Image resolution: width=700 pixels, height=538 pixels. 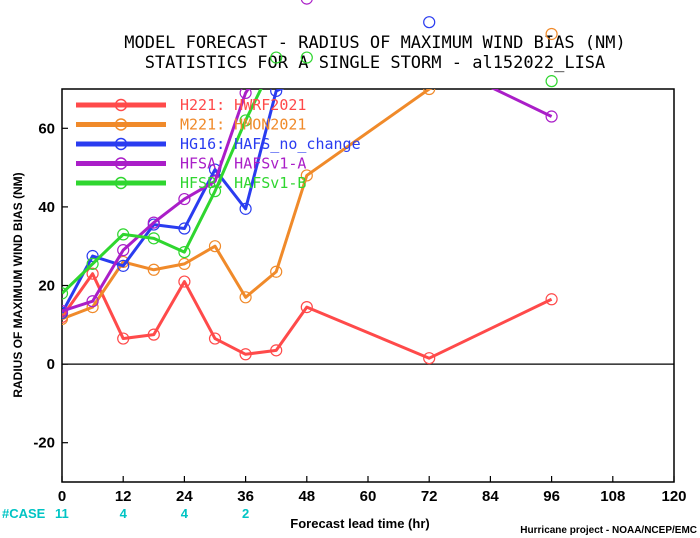 I want to click on legend-item: H221: HWRF2021, so click(x=191, y=105).